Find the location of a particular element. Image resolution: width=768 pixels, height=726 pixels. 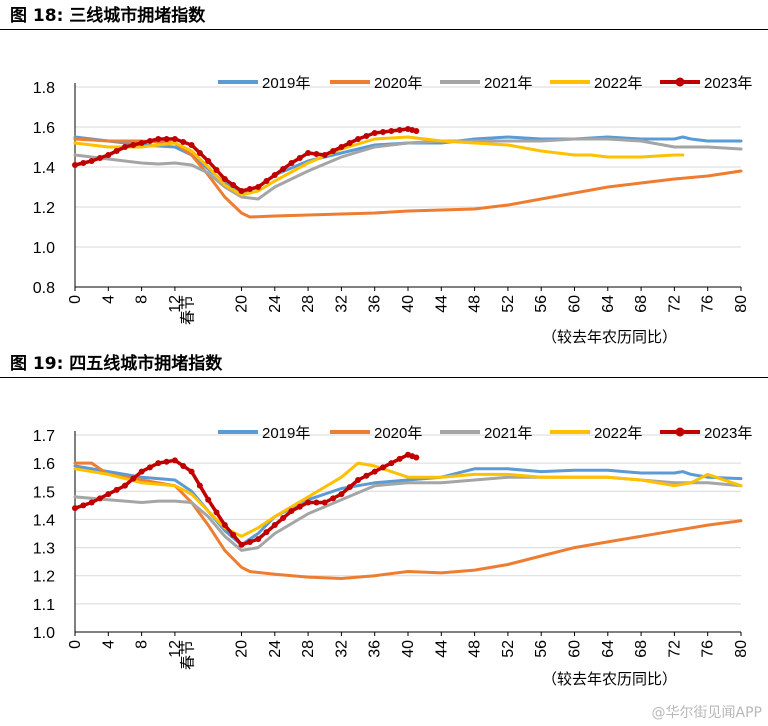

figure-18-title: 图 18: 三线城市拥堵指数 is located at coordinates (384, 16).